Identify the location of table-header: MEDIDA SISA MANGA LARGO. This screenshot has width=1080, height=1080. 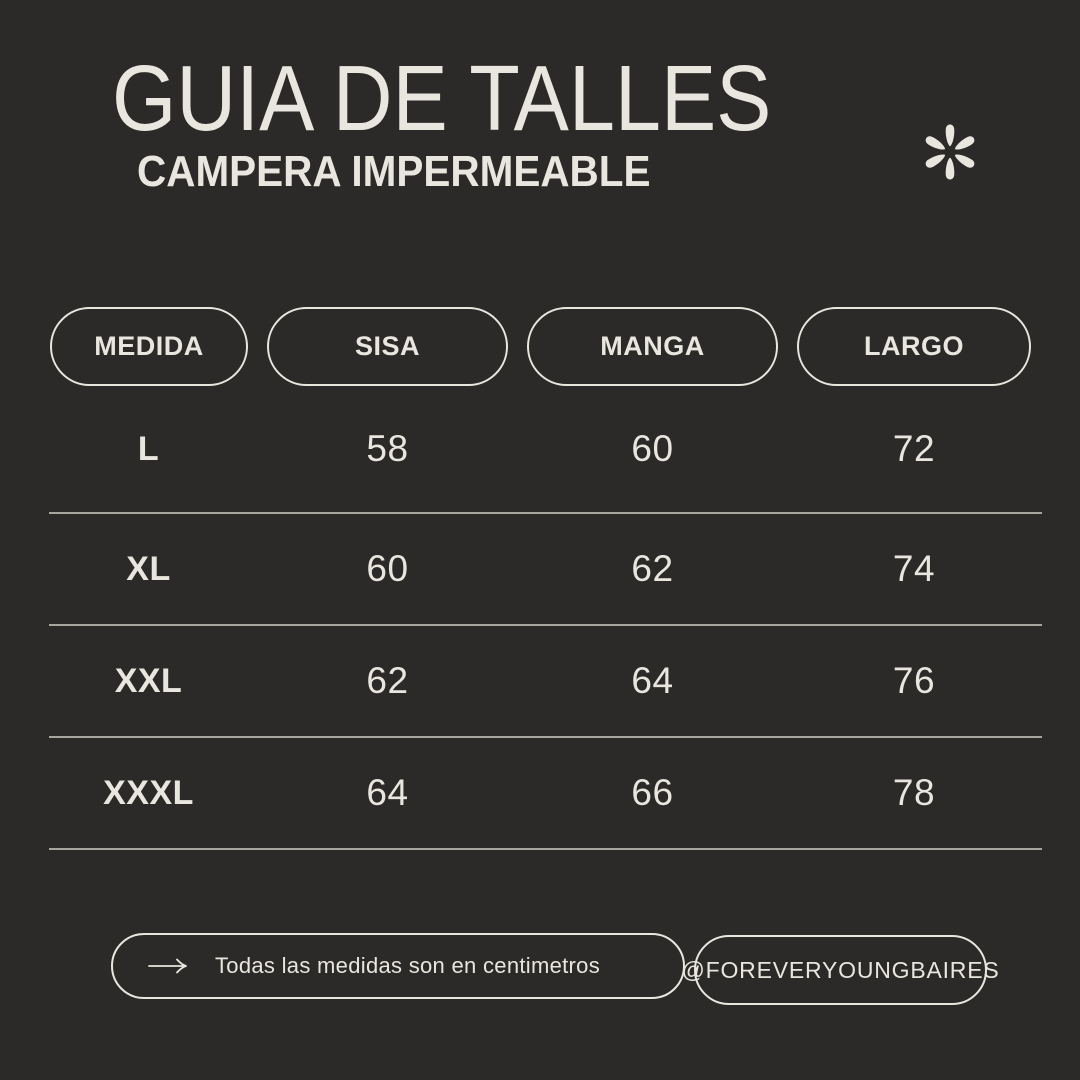
(540, 346).